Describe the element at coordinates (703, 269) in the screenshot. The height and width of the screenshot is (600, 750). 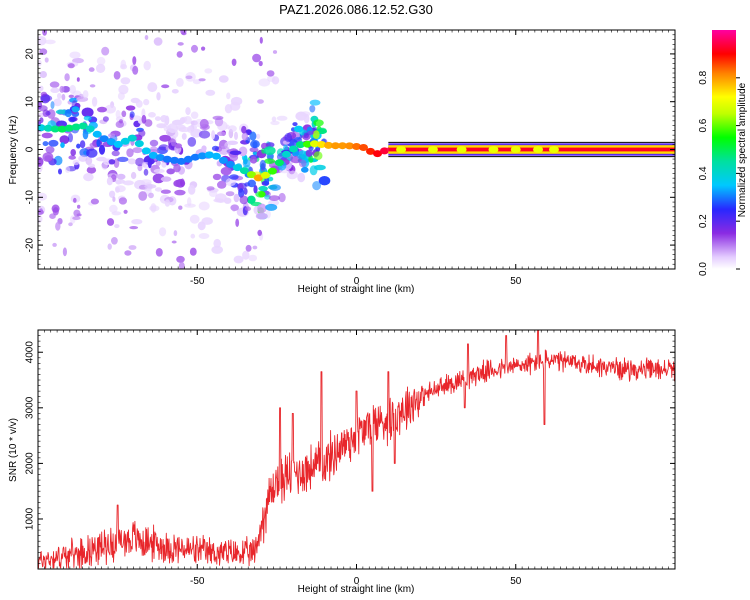
I see `colorbar-tick-label: 0.0` at that location.